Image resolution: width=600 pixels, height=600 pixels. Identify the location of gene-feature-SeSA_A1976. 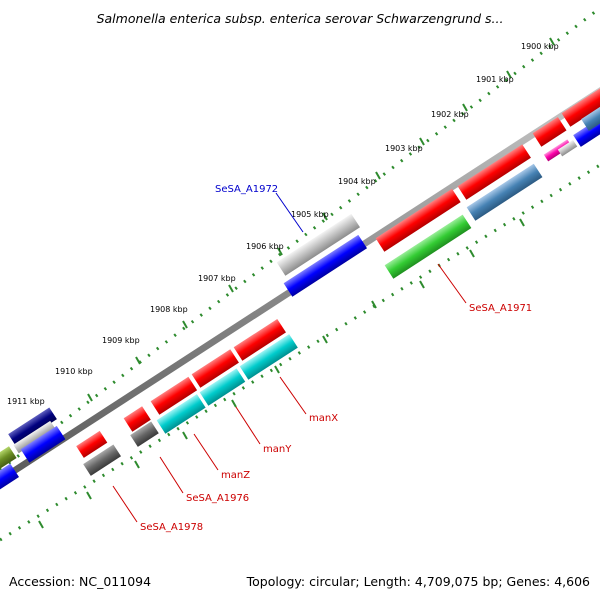
(144, 434).